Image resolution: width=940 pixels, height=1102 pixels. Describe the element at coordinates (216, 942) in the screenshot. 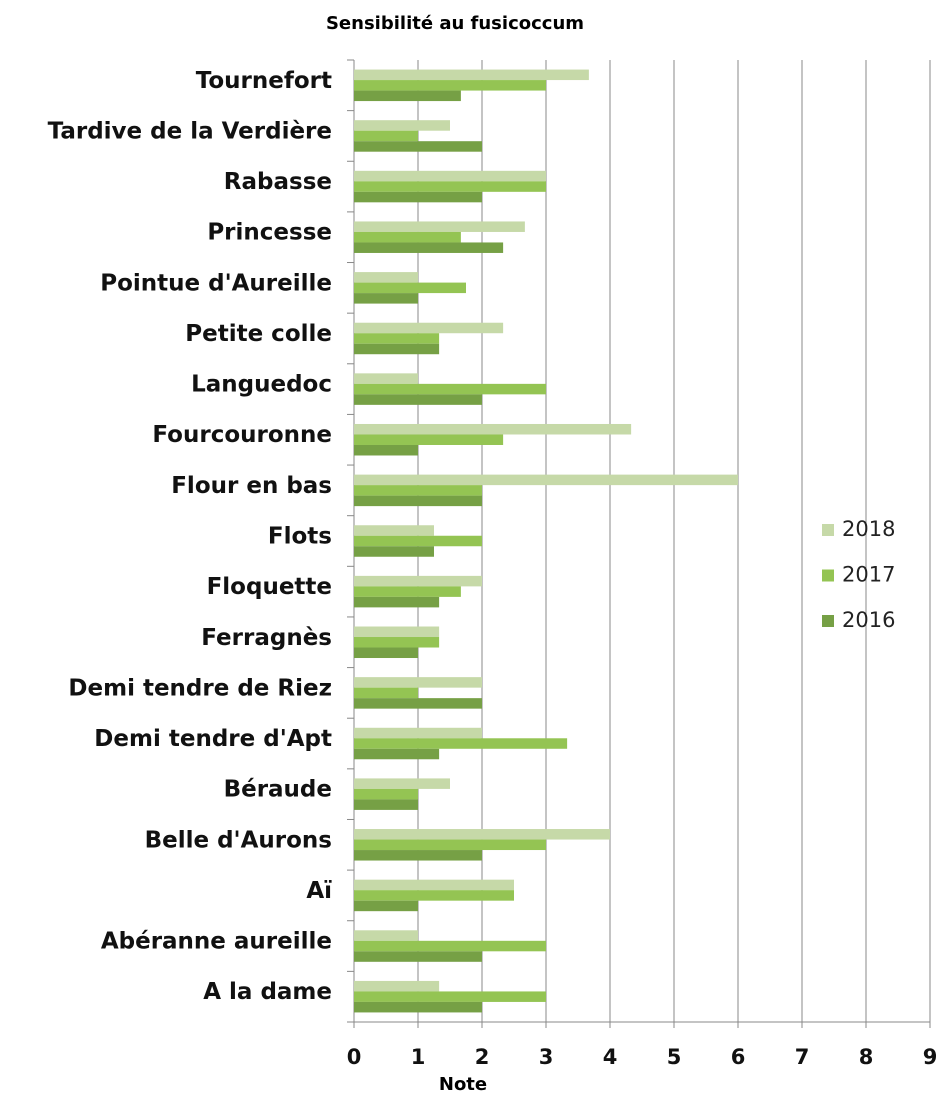

I see `y-tick-label: Abéranne aureille` at that location.